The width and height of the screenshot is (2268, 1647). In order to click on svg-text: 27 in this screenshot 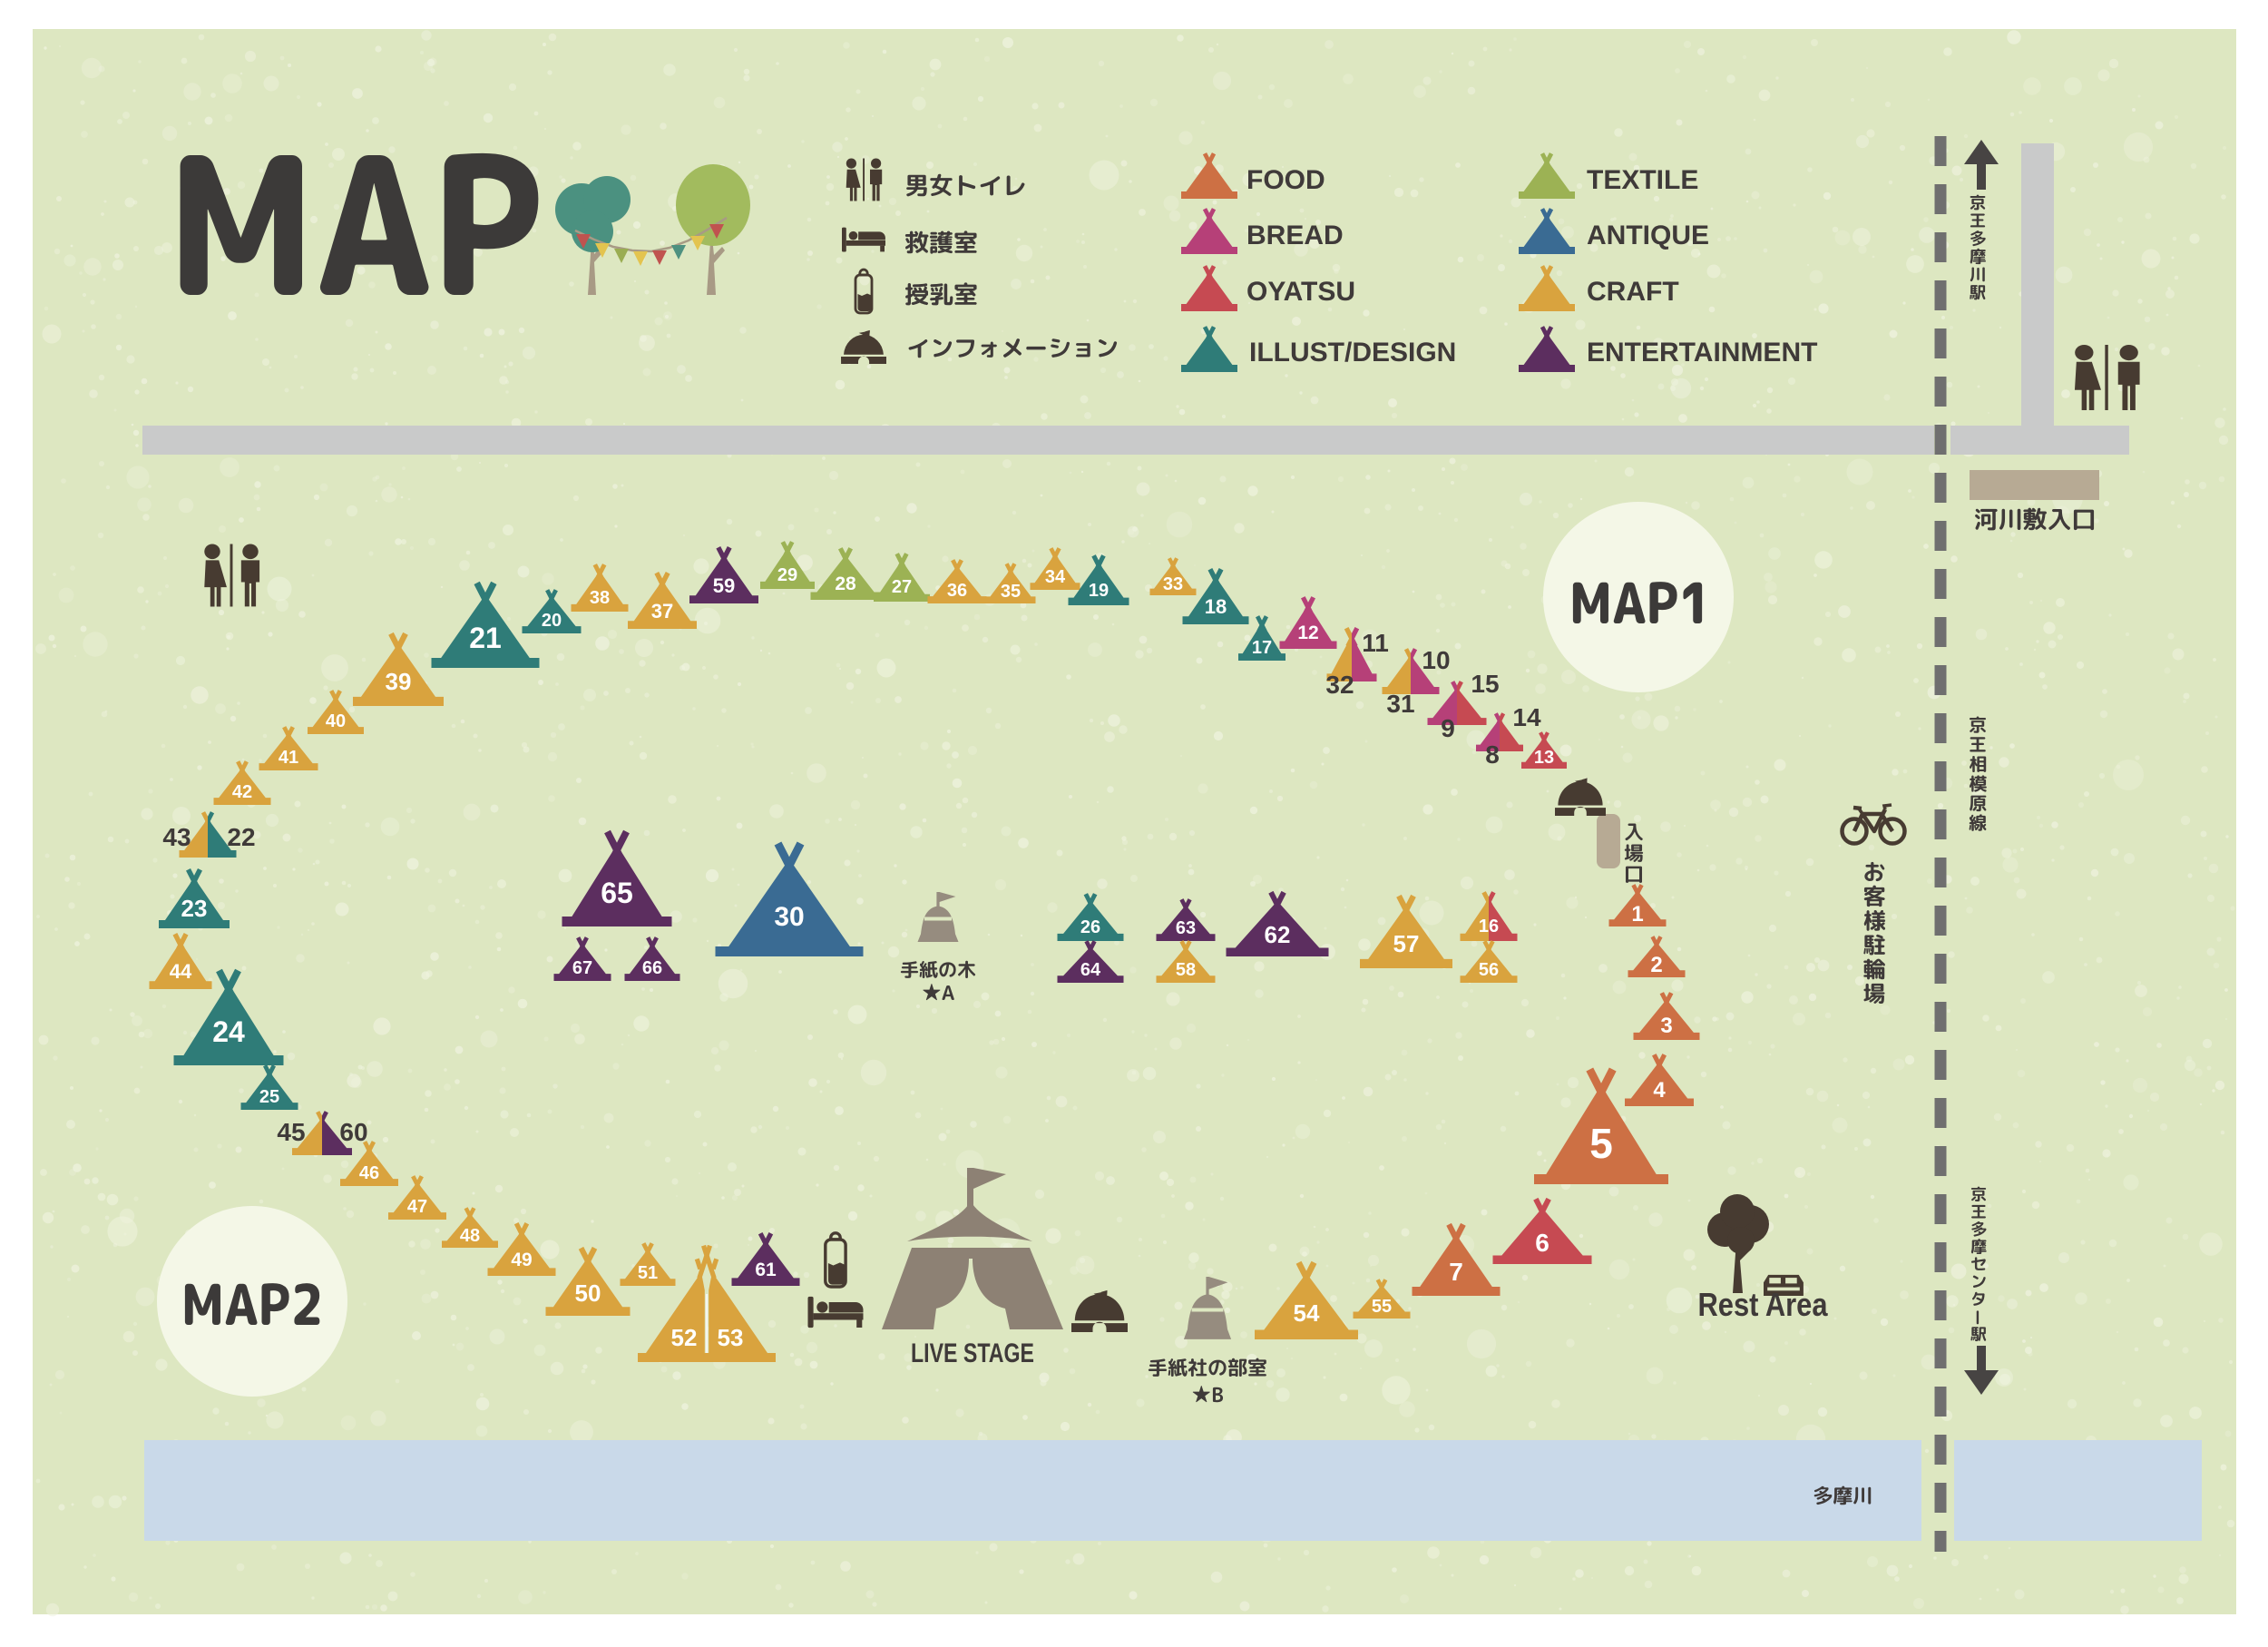, I will do `click(902, 587)`.